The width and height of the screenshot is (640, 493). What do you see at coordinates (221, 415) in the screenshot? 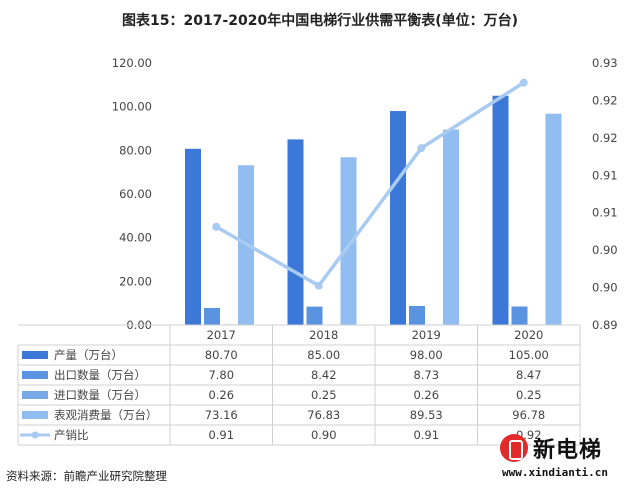
I see `table-value: 73.16` at bounding box center [221, 415].